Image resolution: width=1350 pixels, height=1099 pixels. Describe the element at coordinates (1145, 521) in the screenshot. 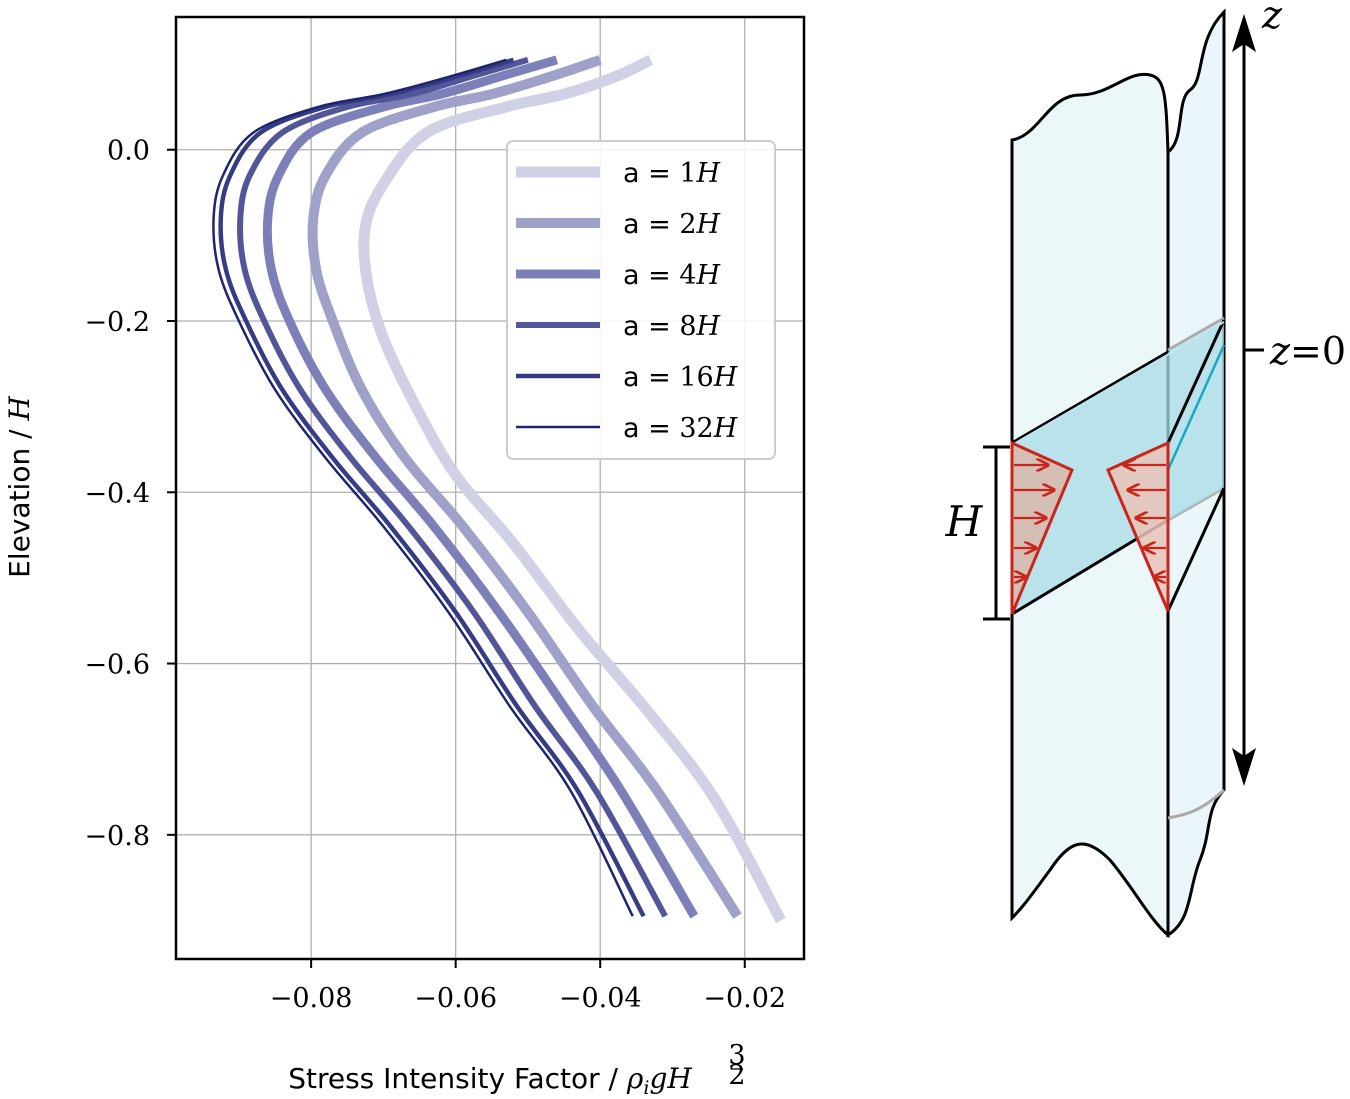

I see `load-arrows-right` at that location.